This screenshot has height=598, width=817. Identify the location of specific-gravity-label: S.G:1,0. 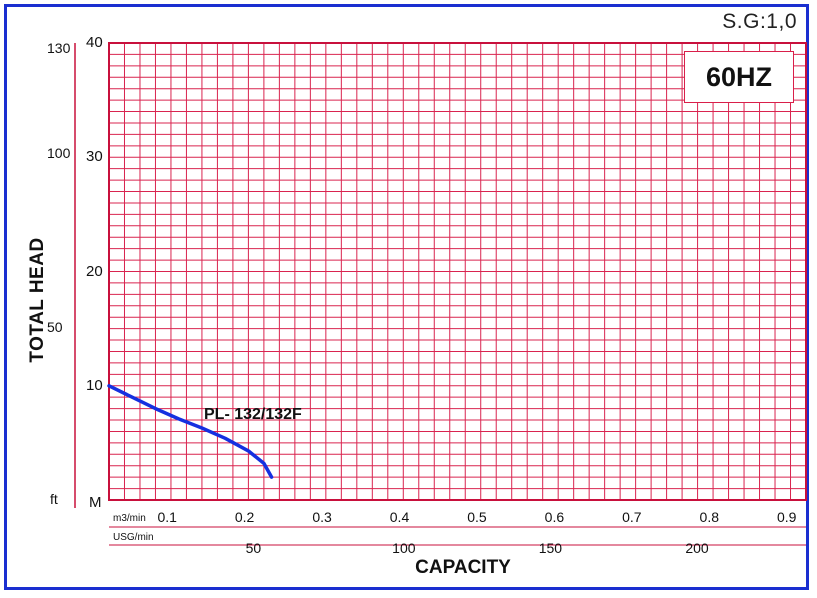
(759, 21).